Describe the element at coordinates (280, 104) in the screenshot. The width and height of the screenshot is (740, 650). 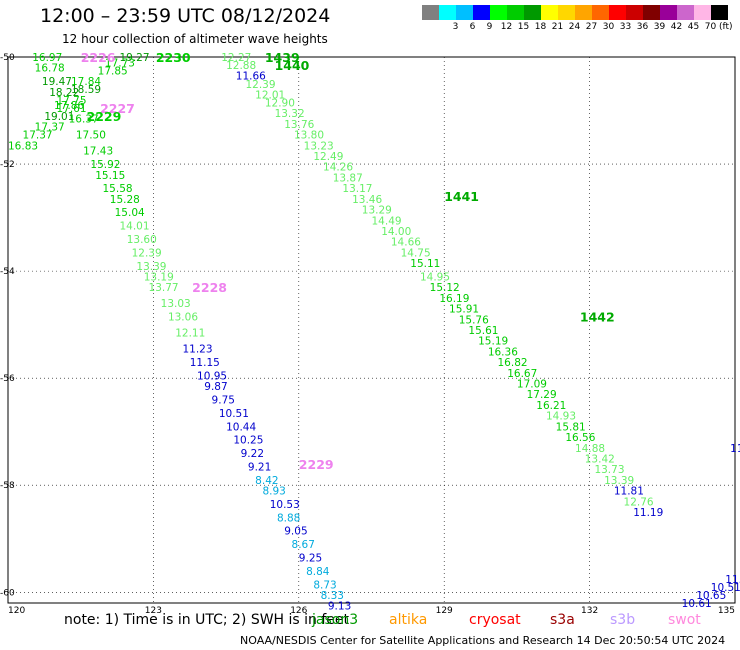
I see `wave-height-value: 12.90` at that location.